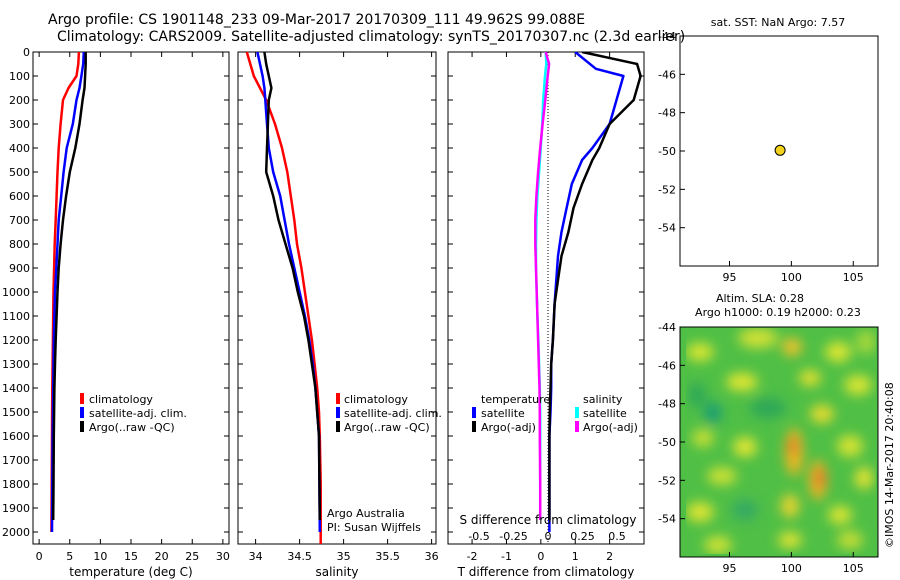  What do you see at coordinates (16, 316) in the screenshot?
I see `depth-tick-label: 1100` at bounding box center [16, 316].